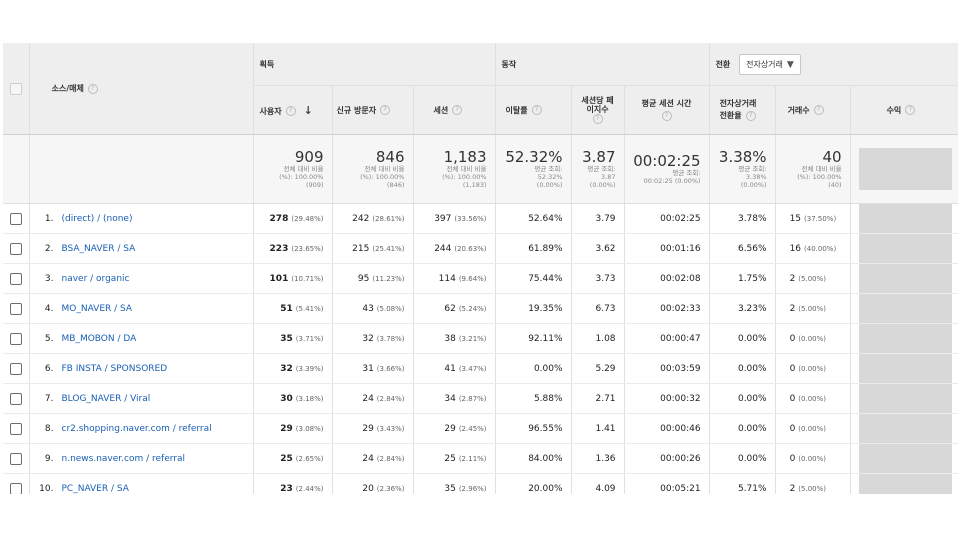 The width and height of the screenshot is (960, 540). Describe the element at coordinates (97, 308) in the screenshot. I see `source-link: MO_NAVER / SA` at that location.